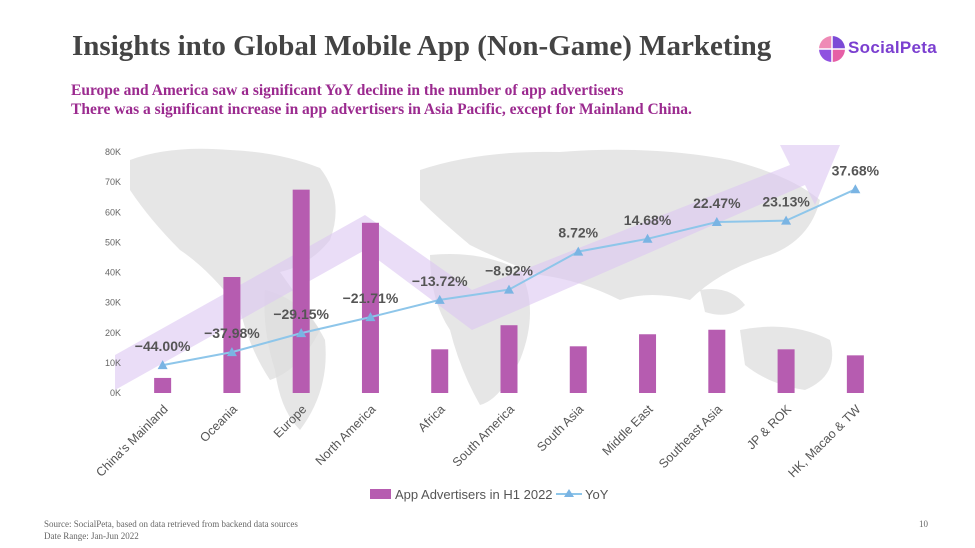 This screenshot has height=548, width=975. I want to click on x-category-label: South Asia, so click(560, 428).